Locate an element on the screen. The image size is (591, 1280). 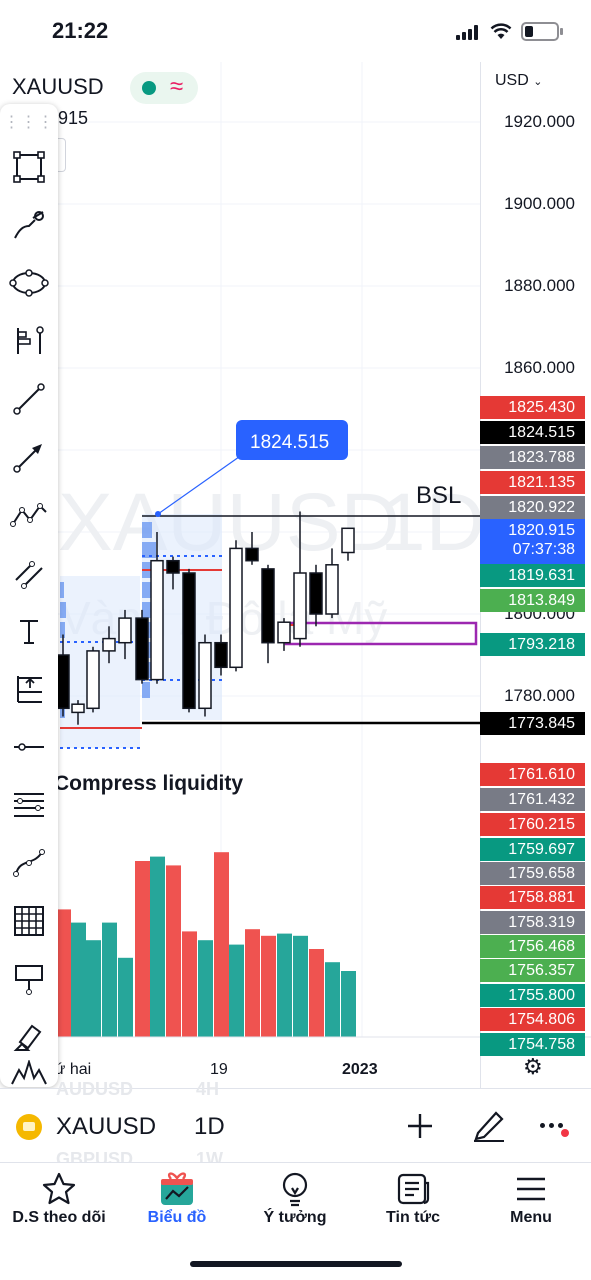
time-label-19: 19 is located at coordinates (219, 1069).